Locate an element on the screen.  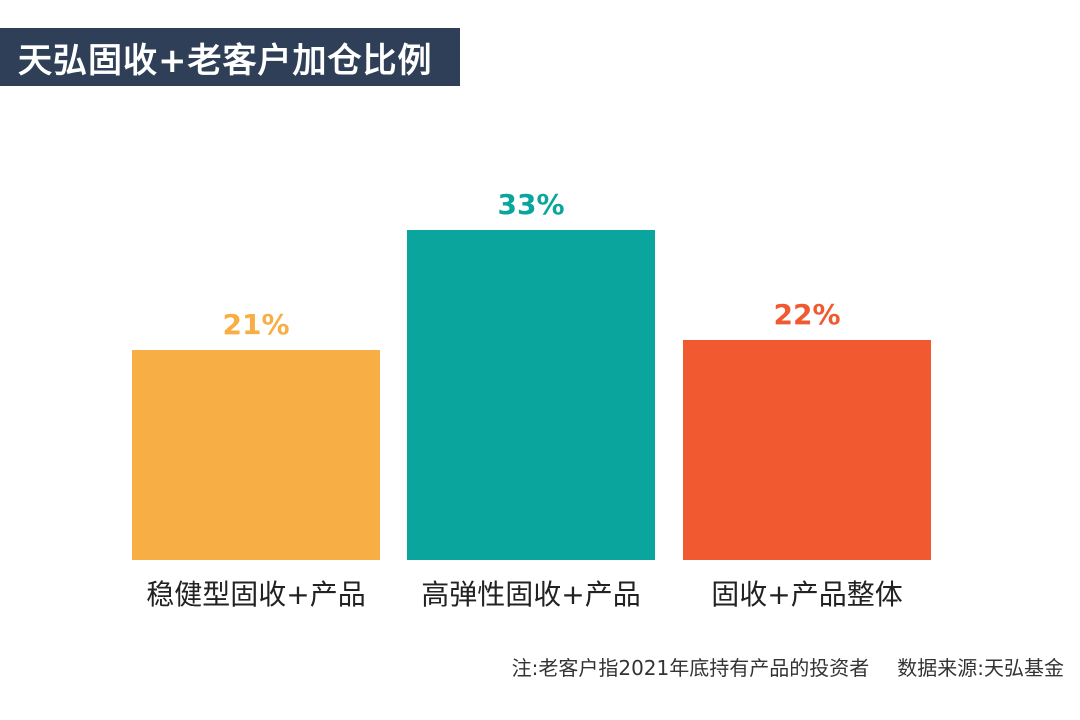
data-source: 数据来源:天弘基金 is located at coordinates (980, 668).